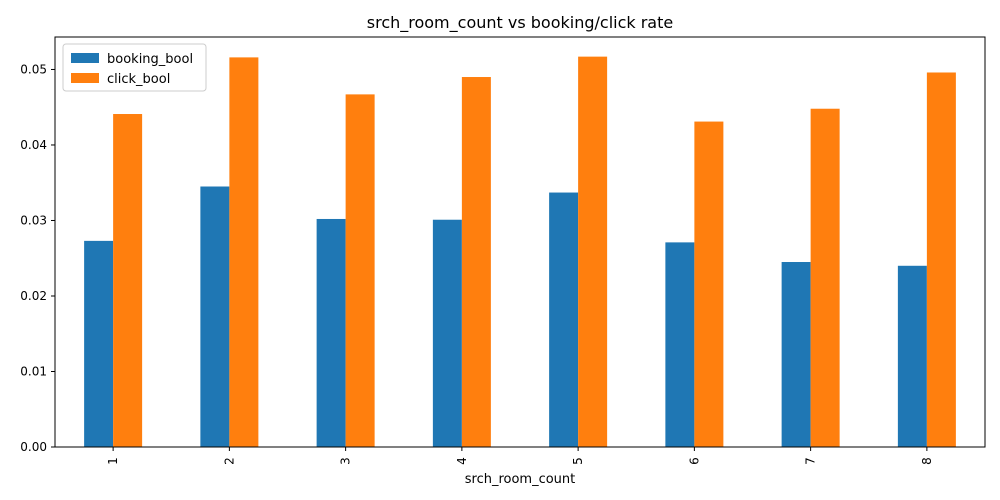  Describe the element at coordinates (113, 461) in the screenshot. I see `x-tick-label: 1` at that location.